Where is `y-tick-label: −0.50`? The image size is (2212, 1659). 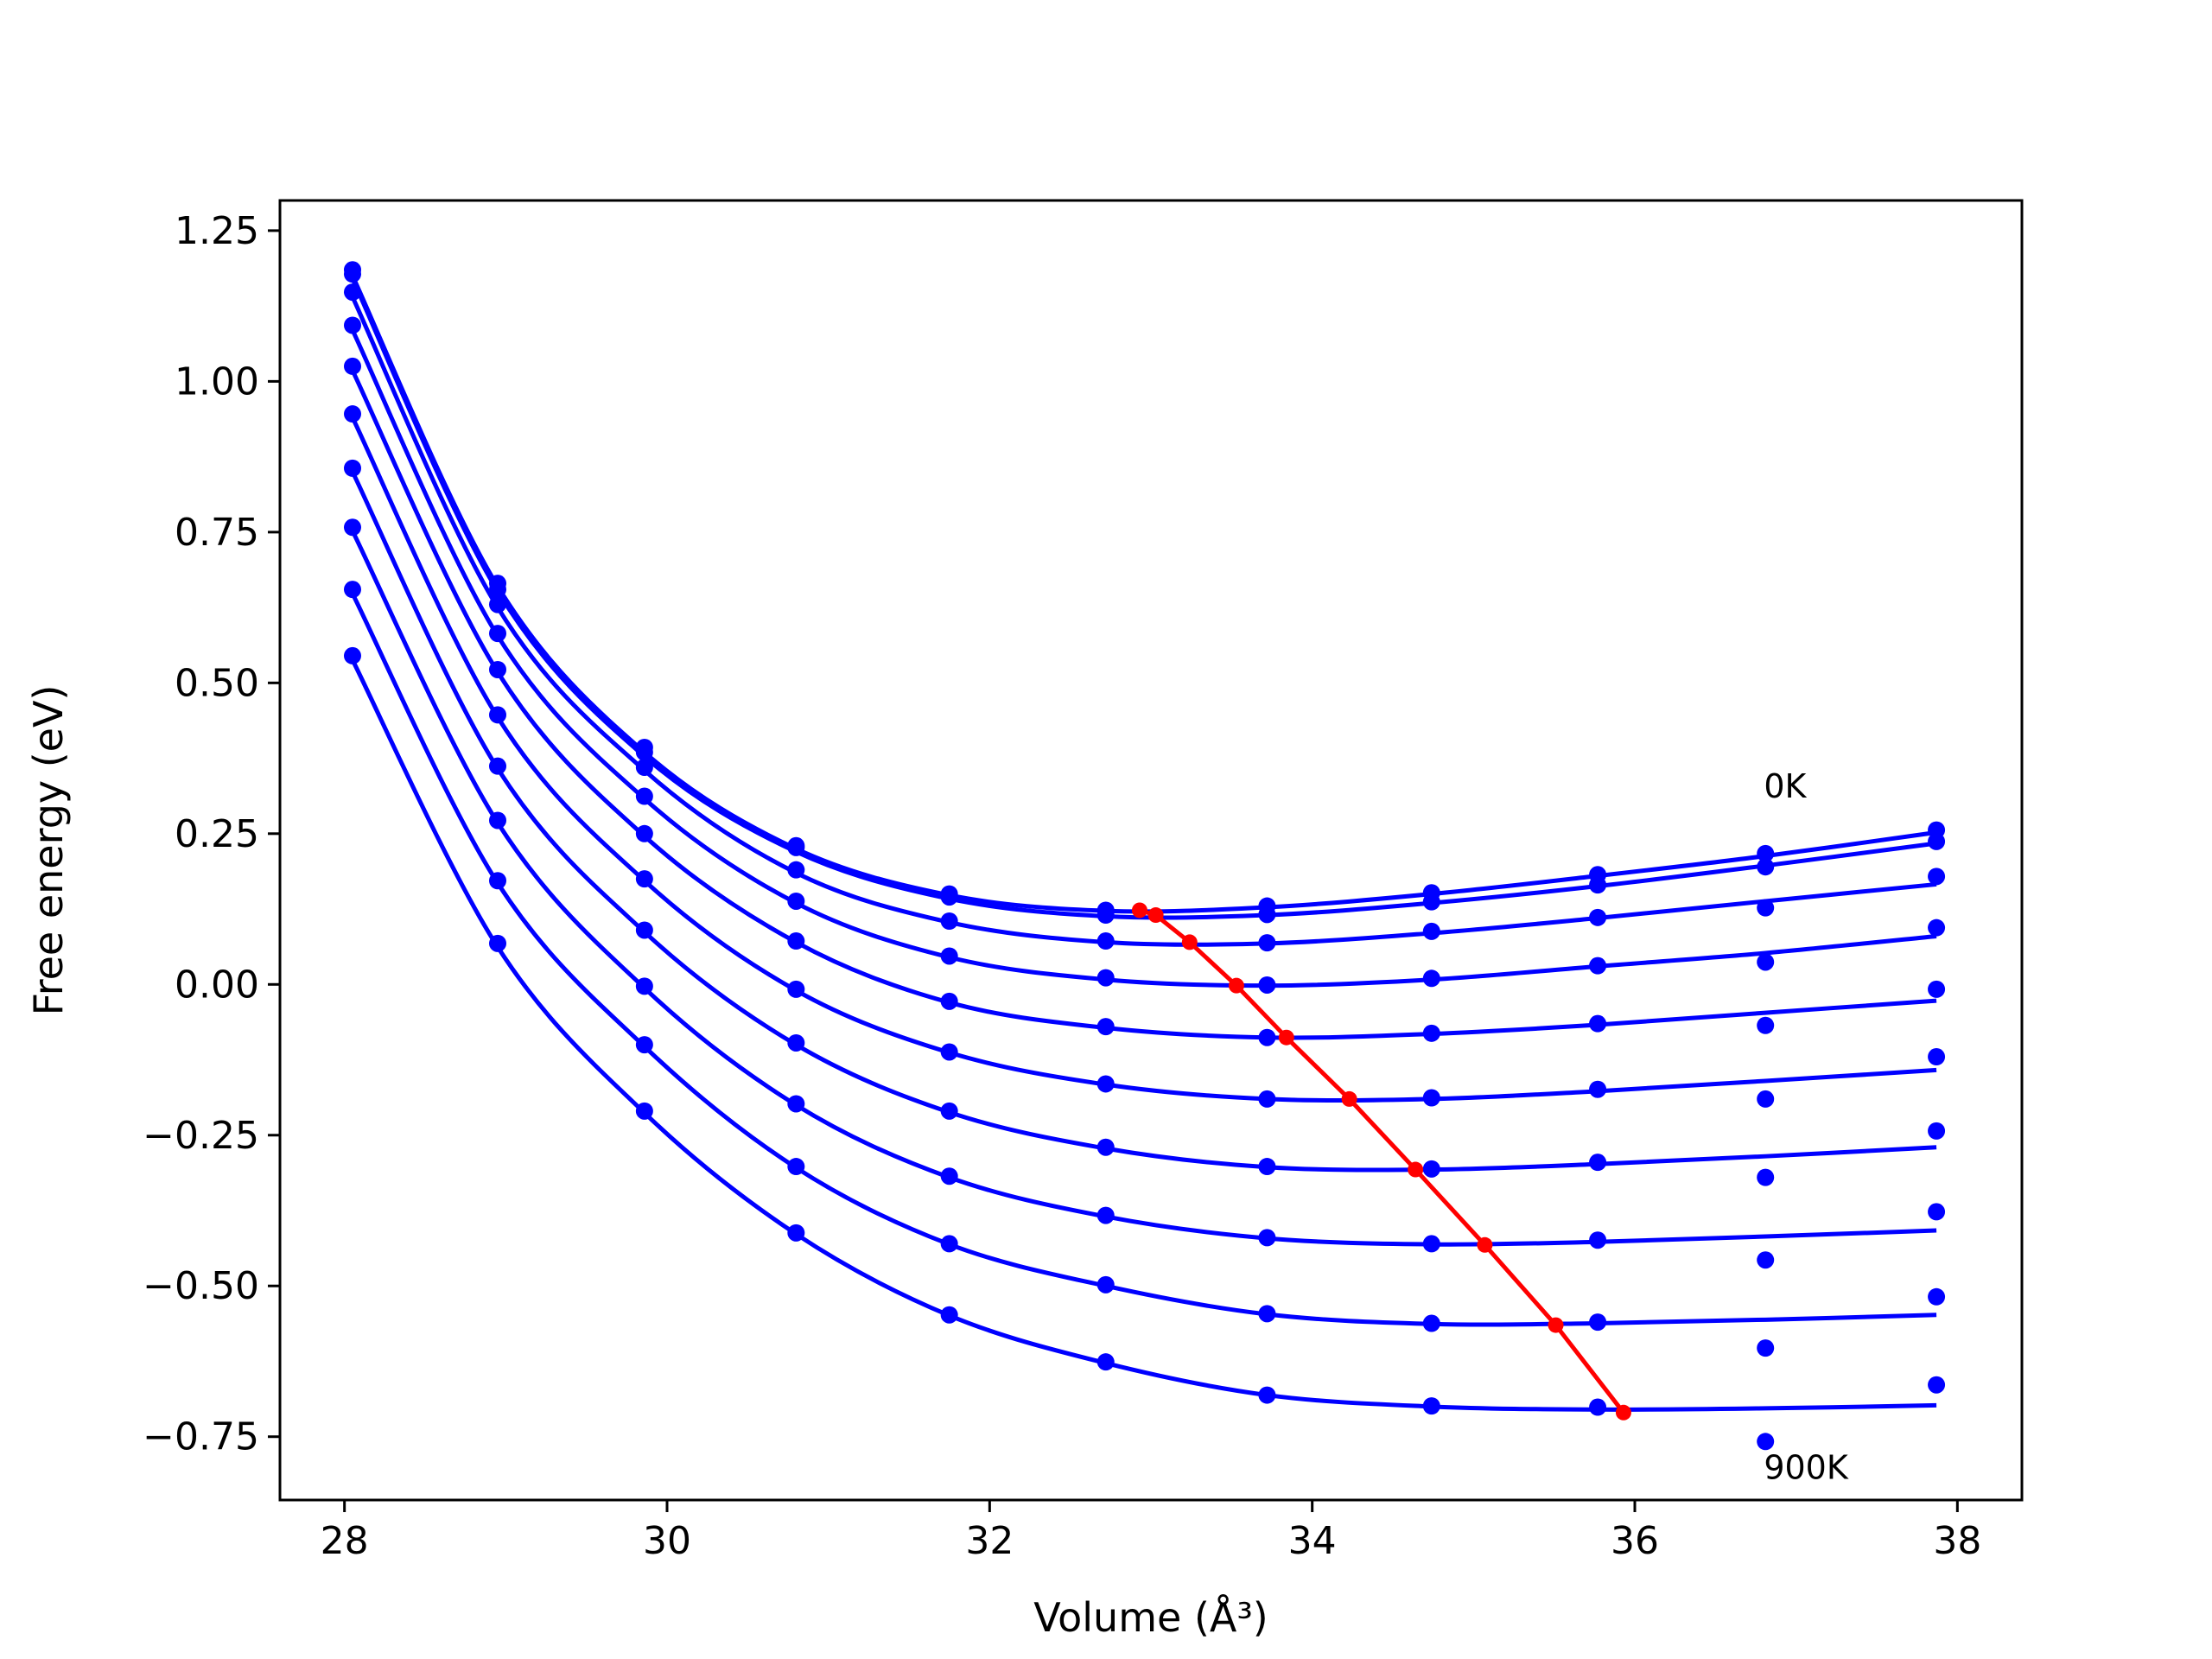
y-tick-label: −0.50 is located at coordinates (201, 1286).